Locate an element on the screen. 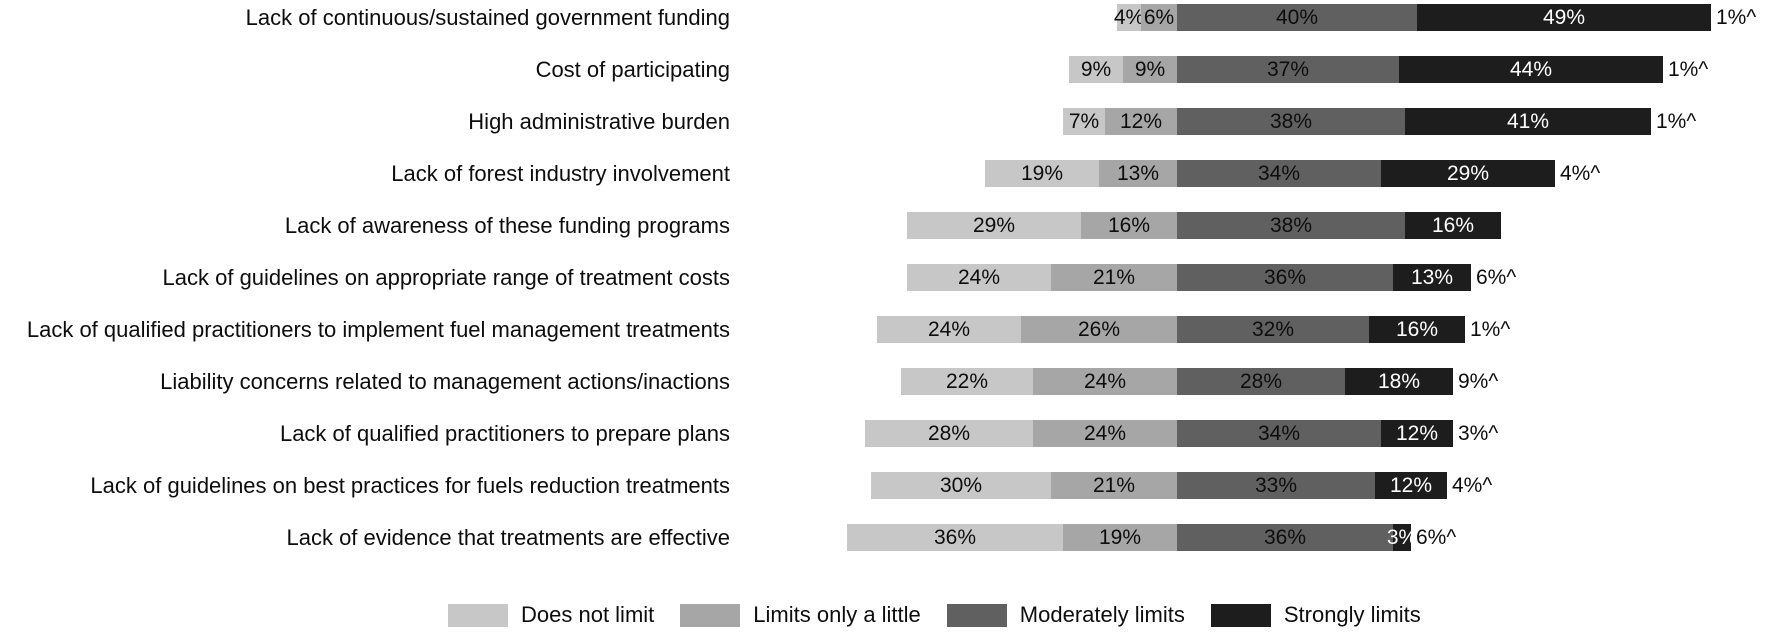  bar-track: 7% 12% 38% 41% 1%^ is located at coordinates (1256, 121).